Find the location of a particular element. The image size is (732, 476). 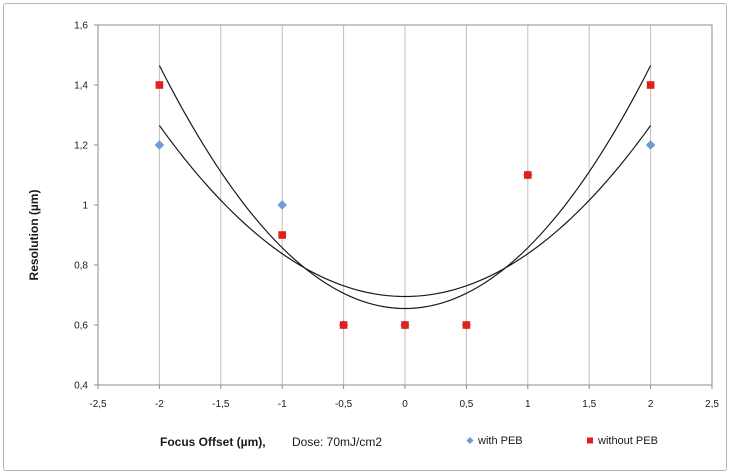

x-tick-label: 1 is located at coordinates (528, 404).